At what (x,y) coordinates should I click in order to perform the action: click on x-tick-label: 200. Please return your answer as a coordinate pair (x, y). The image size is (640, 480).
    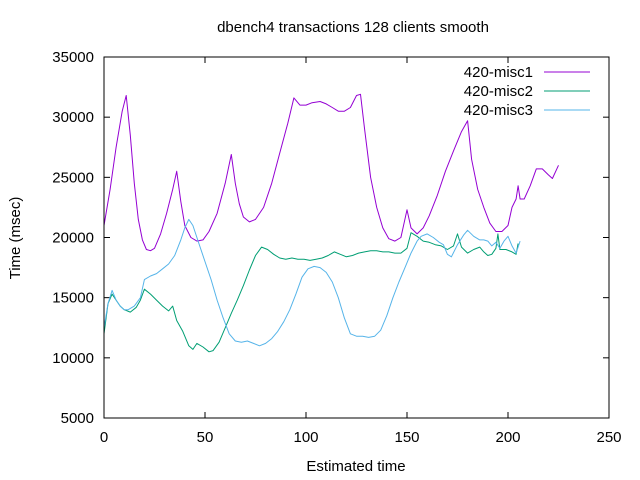
    Looking at the image, I should click on (507, 437).